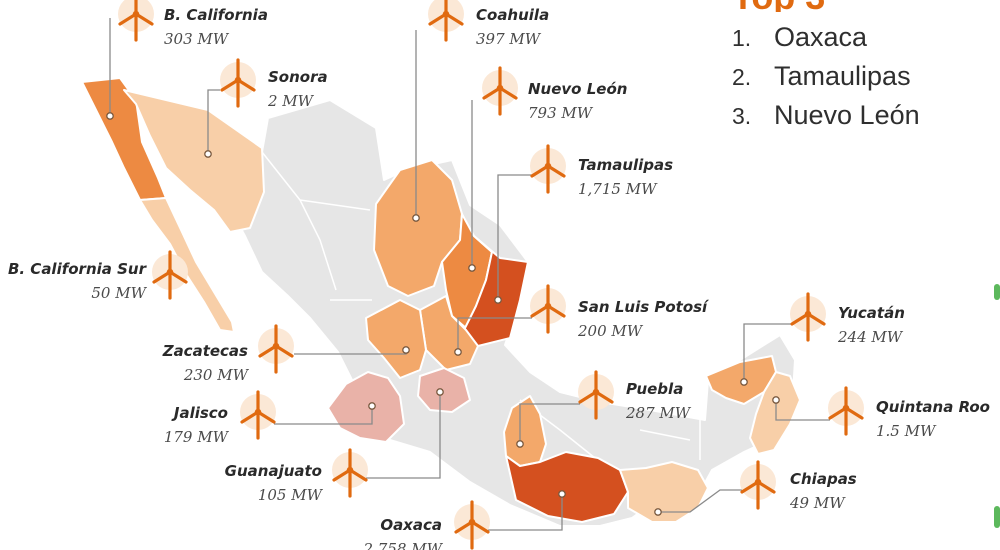 This screenshot has height=550, width=1000. I want to click on callout-nl: Nuevo León 793 MW, so click(547, 169).